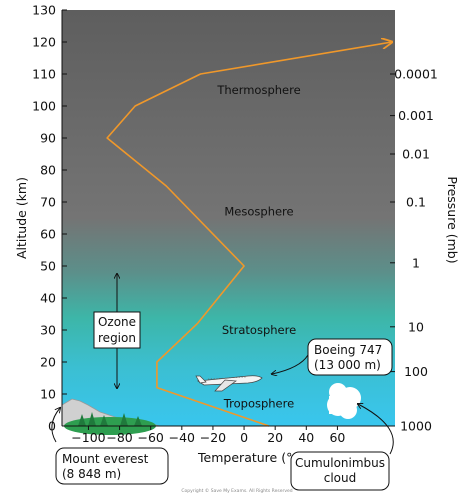  Describe the element at coordinates (275, 437) in the screenshot. I see `x-tick-label: 20` at that location.